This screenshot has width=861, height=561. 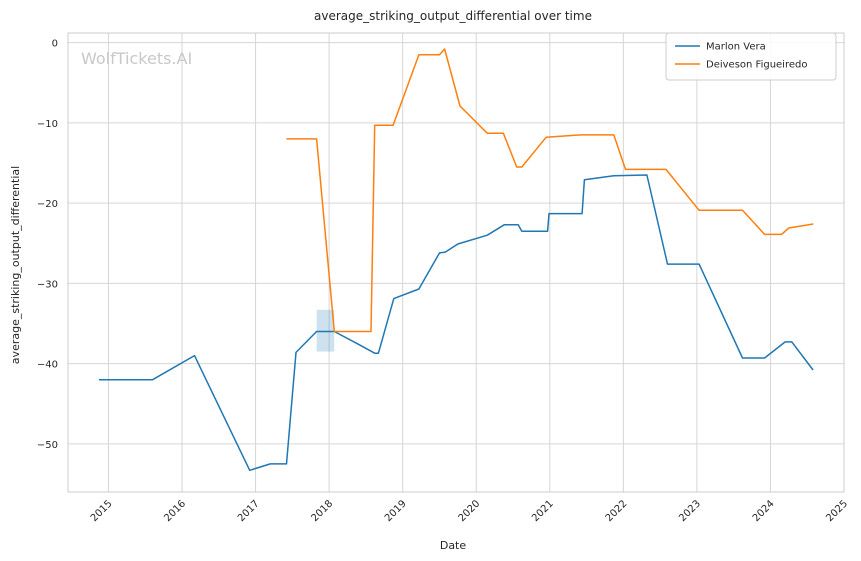 What do you see at coordinates (47, 284) in the screenshot?
I see `y-tick-label: −30` at bounding box center [47, 284].